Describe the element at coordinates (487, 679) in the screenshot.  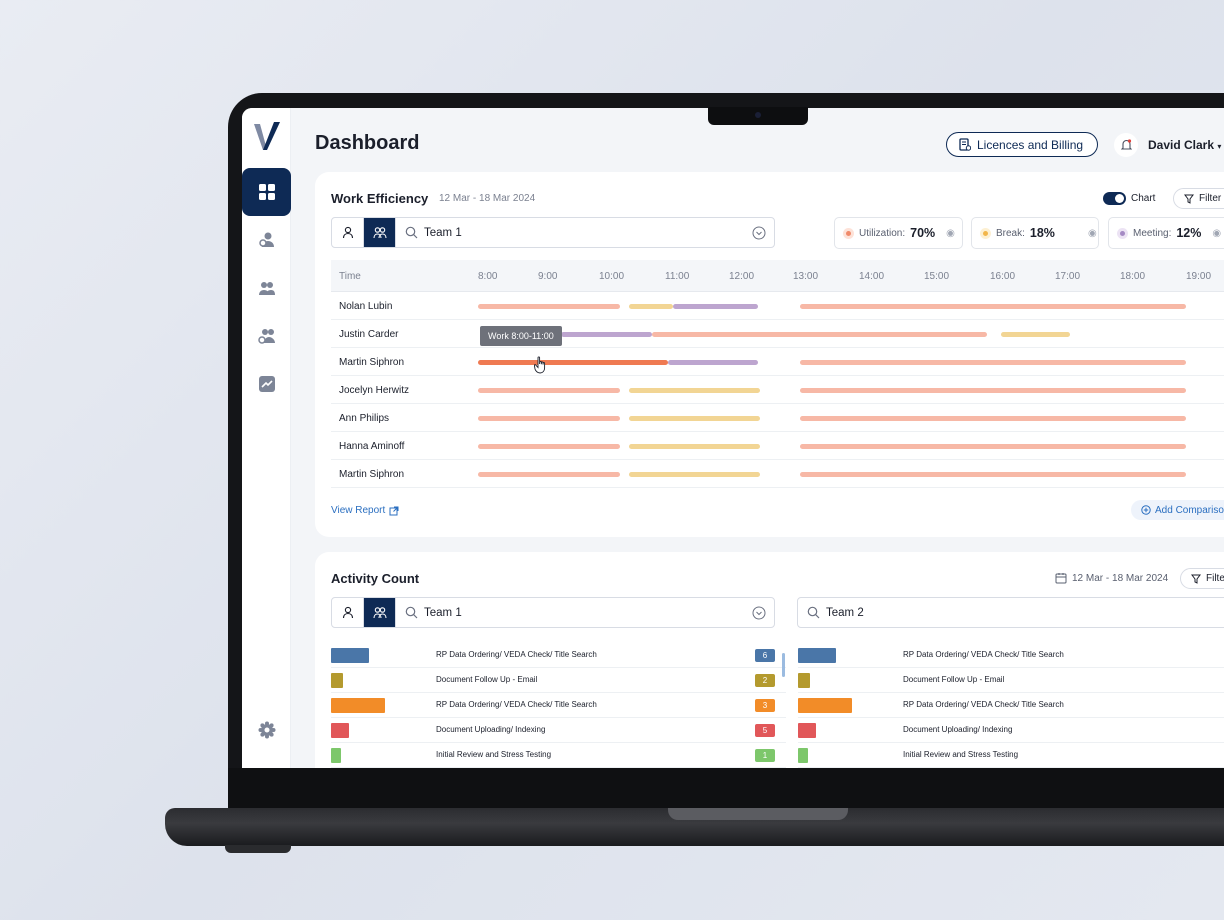
I see `activity-label: Document Follow Up - Email` at that location.